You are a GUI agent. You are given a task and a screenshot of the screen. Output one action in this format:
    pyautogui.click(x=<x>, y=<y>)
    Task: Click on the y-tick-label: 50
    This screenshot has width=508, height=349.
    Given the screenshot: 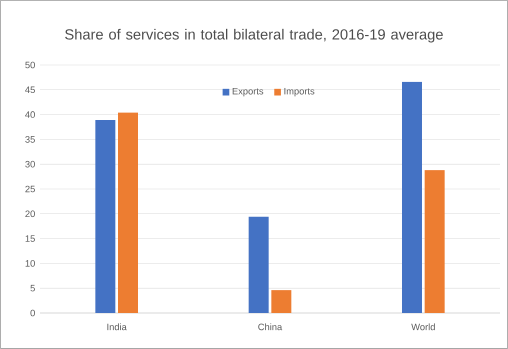 What is the action you would take?
    pyautogui.click(x=30, y=65)
    